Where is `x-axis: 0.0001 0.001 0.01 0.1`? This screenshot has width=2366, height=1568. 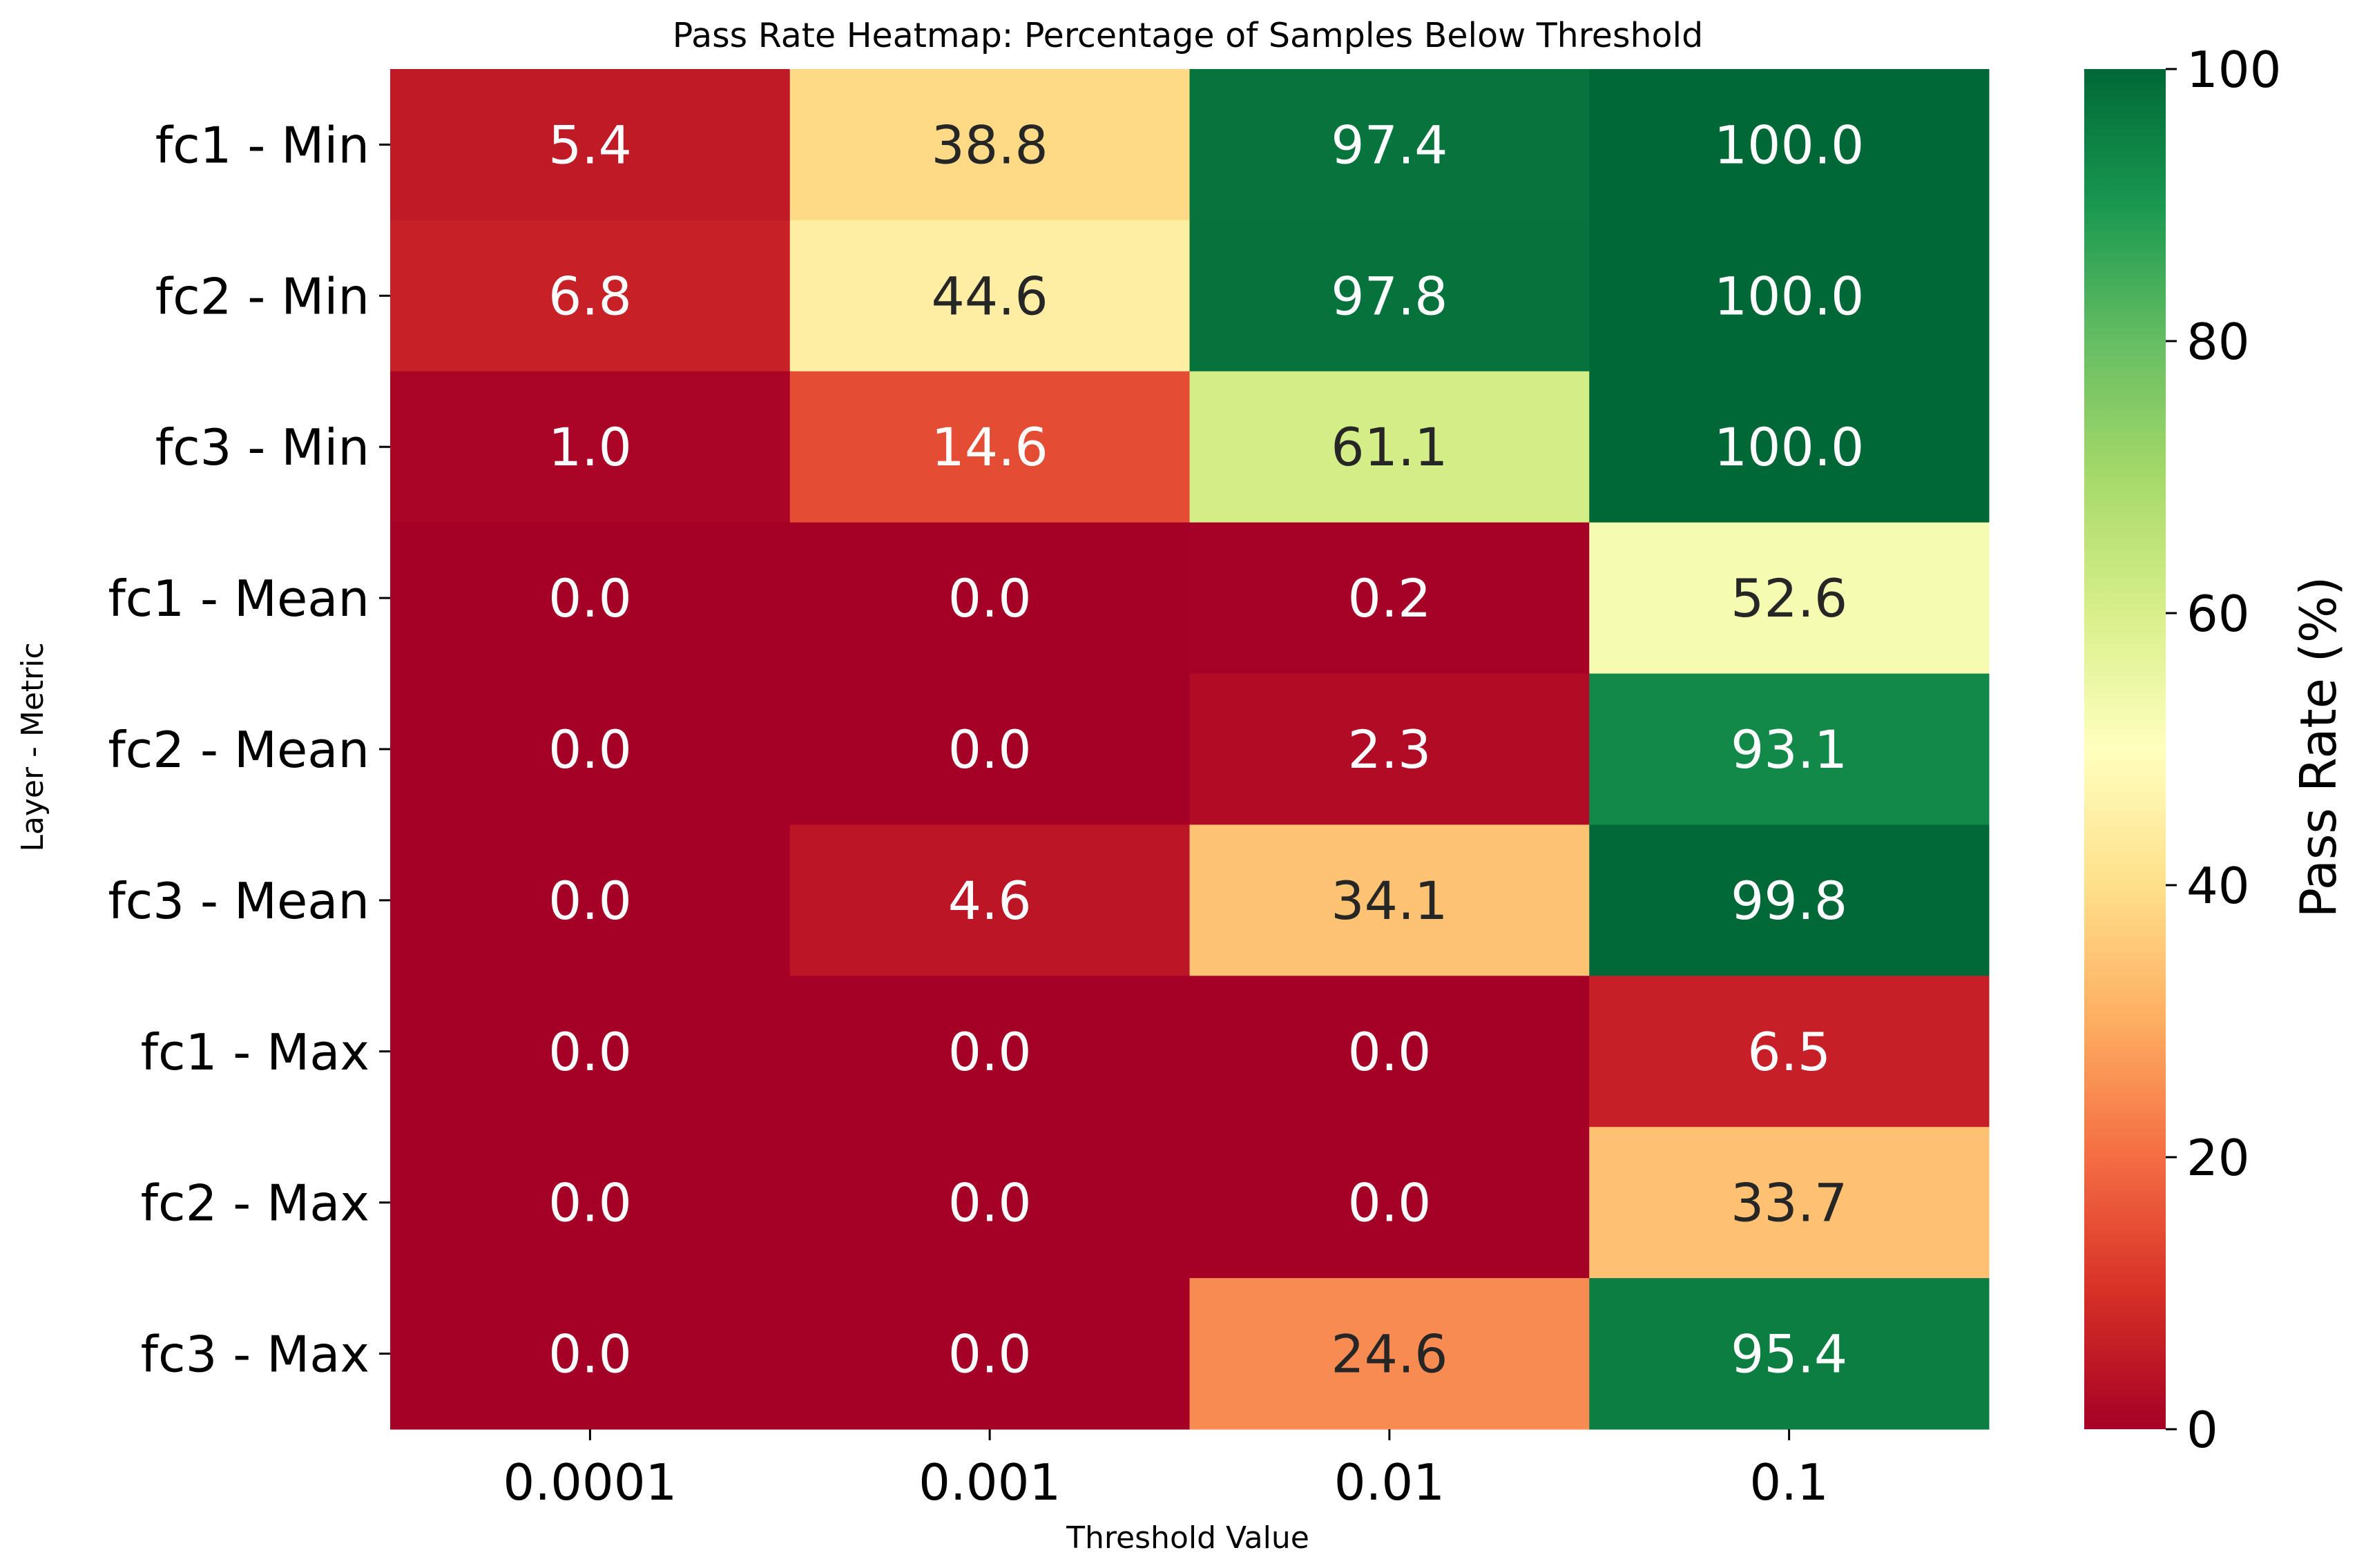 x-axis: 0.0001 0.001 0.01 0.1 is located at coordinates (1166, 1470).